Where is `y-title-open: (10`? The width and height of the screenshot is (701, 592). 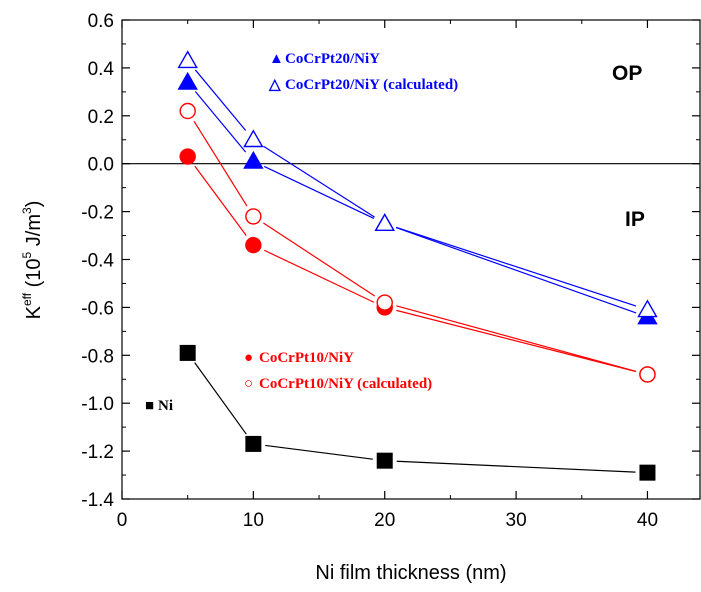 y-title-open: (10 is located at coordinates (34, 275).